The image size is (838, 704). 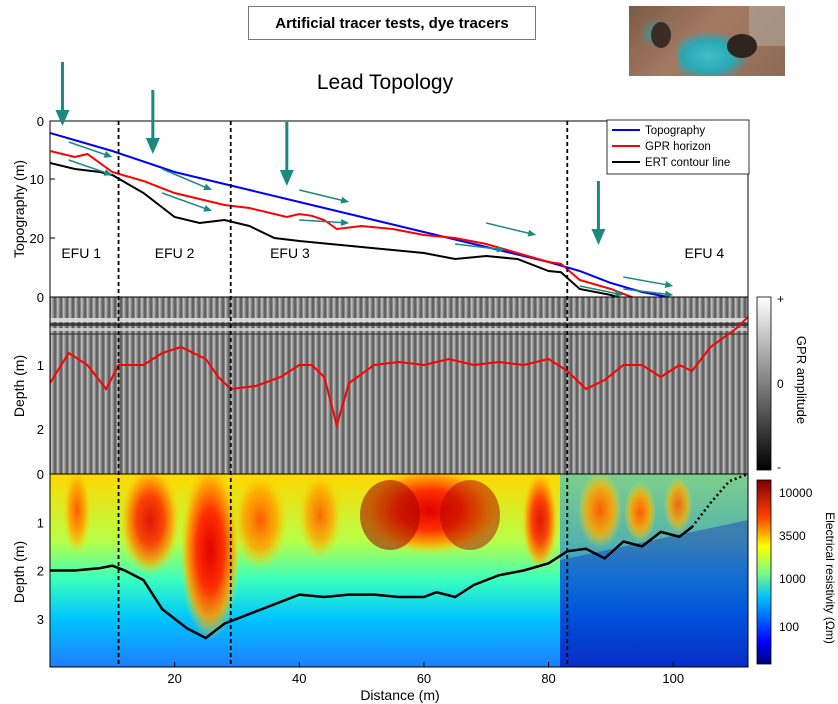 I want to click on header-title: Artificial tracer tests, dye tracers, so click(x=392, y=23).